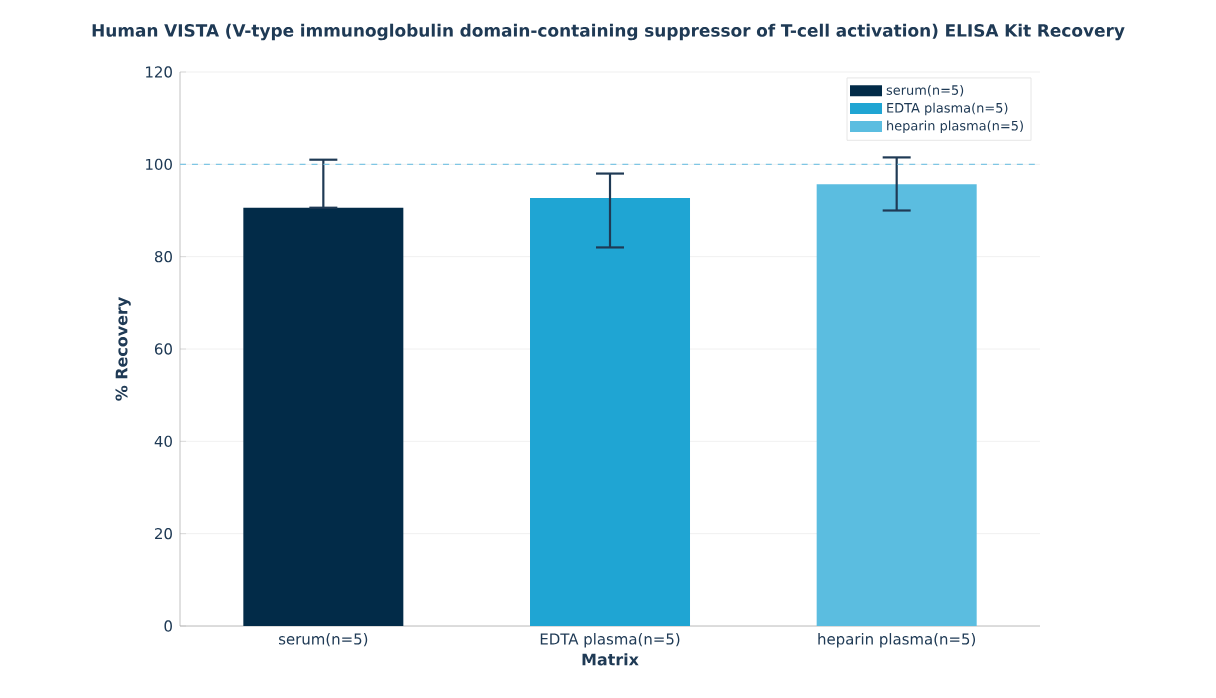 Image resolution: width=1216 pixels, height=698 pixels. Describe the element at coordinates (608, 32) in the screenshot. I see `chart-title: Human VISTA (V-type immunoglobulin domain-containing suppressor of T-cell activation) ELISA Kit Recovery` at that location.